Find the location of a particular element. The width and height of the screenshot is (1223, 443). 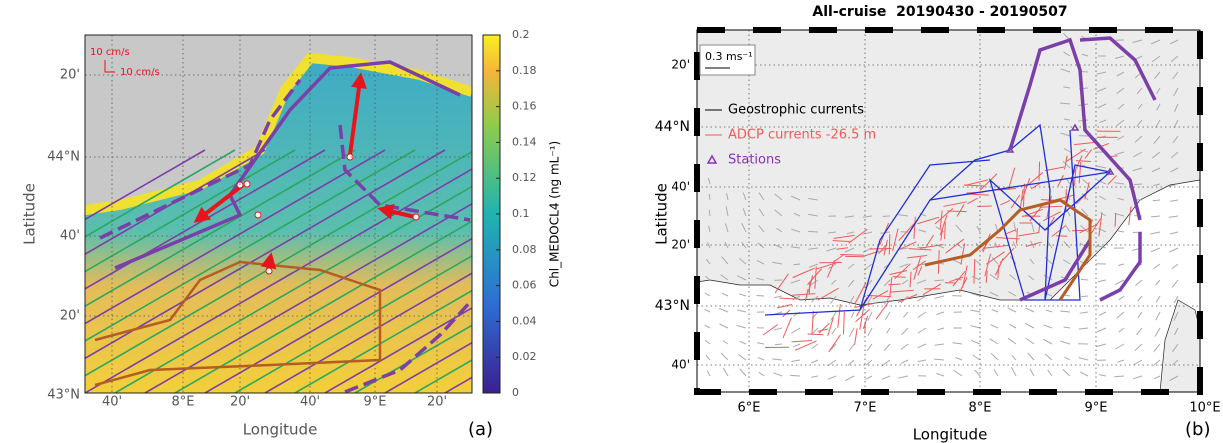

lon-label: 9°E is located at coordinates (1096, 408).